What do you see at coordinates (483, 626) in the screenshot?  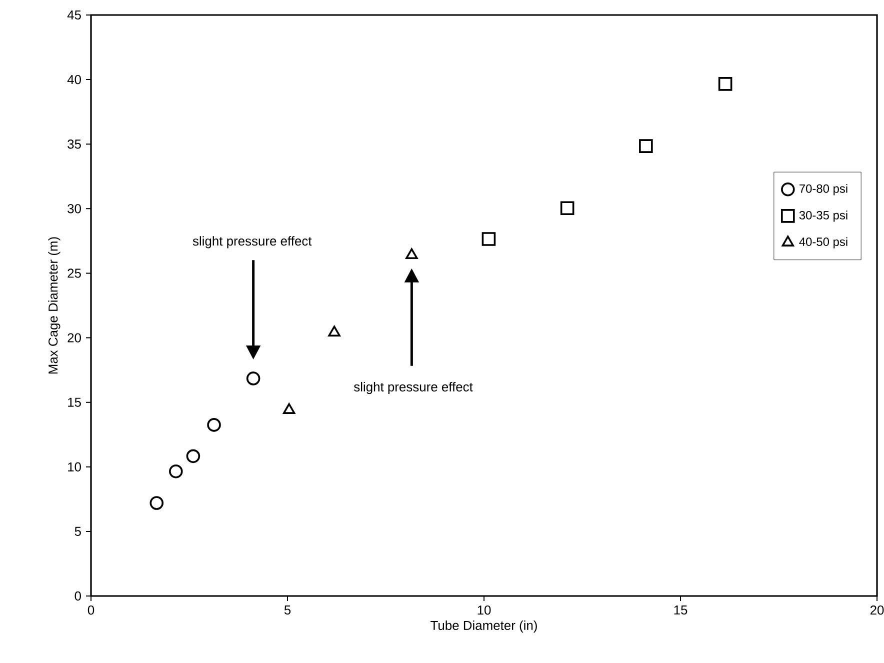 I see `x-axis-title: Tube Diameter (in)` at bounding box center [483, 626].